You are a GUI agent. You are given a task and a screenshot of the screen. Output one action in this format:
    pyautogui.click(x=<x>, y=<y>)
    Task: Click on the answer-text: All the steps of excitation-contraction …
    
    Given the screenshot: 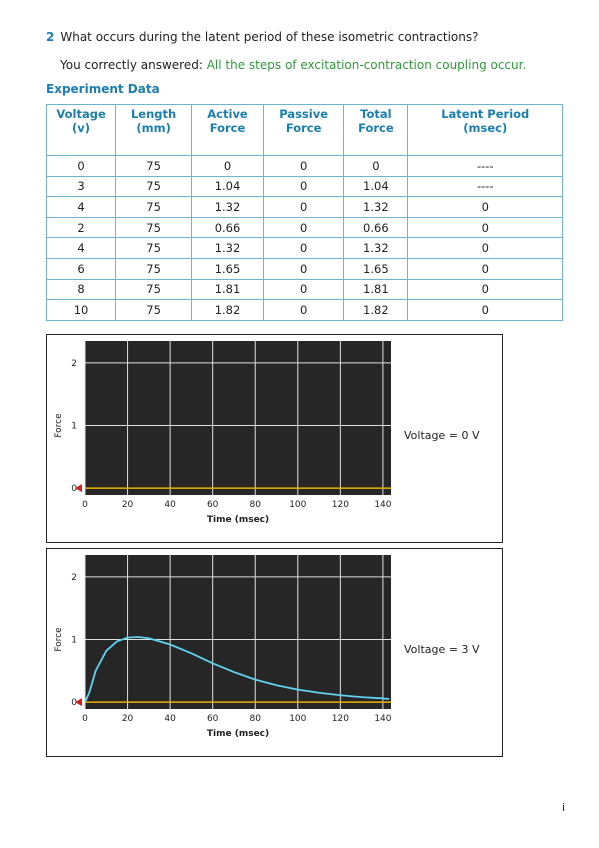 What is the action you would take?
    pyautogui.click(x=366, y=65)
    